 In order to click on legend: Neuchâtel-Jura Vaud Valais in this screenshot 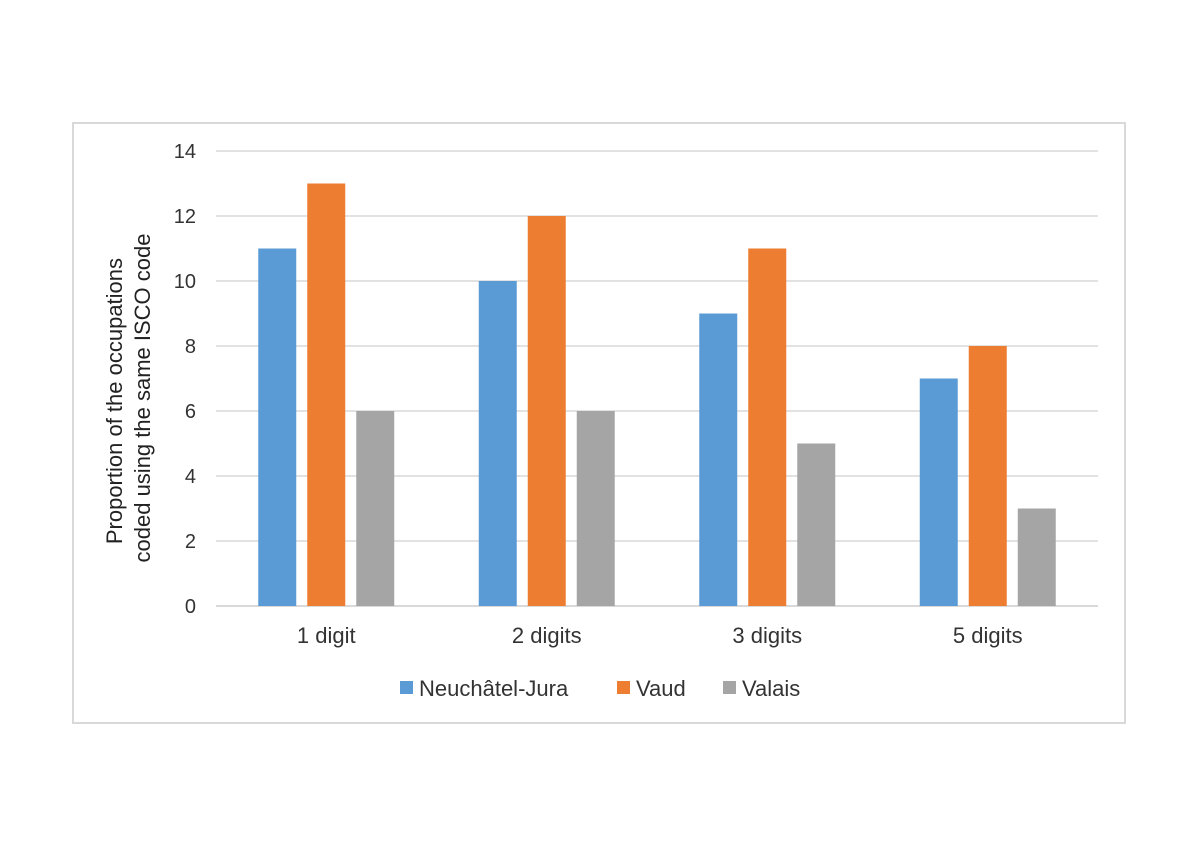, I will do `click(600, 688)`.